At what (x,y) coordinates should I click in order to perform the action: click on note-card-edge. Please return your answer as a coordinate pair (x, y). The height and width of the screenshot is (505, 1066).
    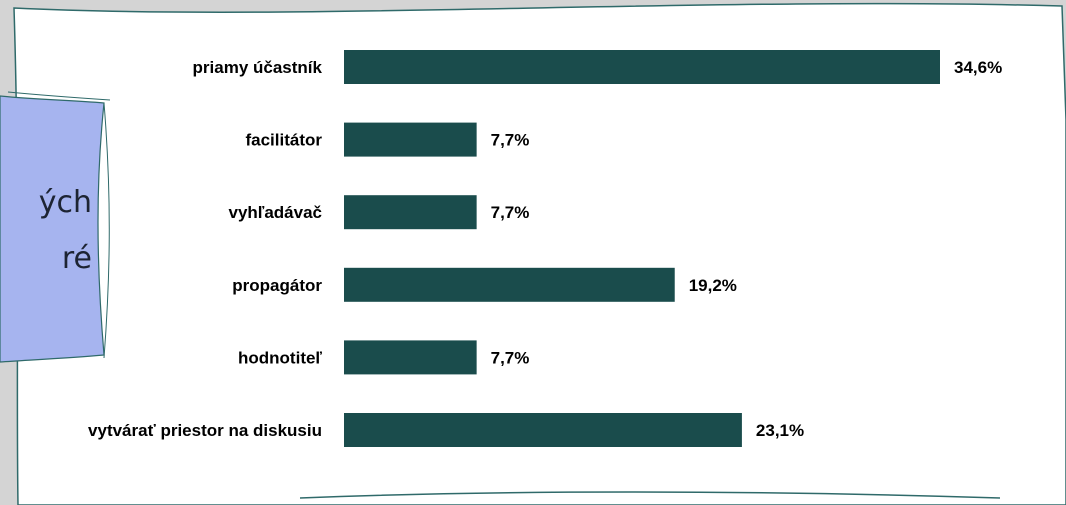
    Looking at the image, I should click on (106, 230).